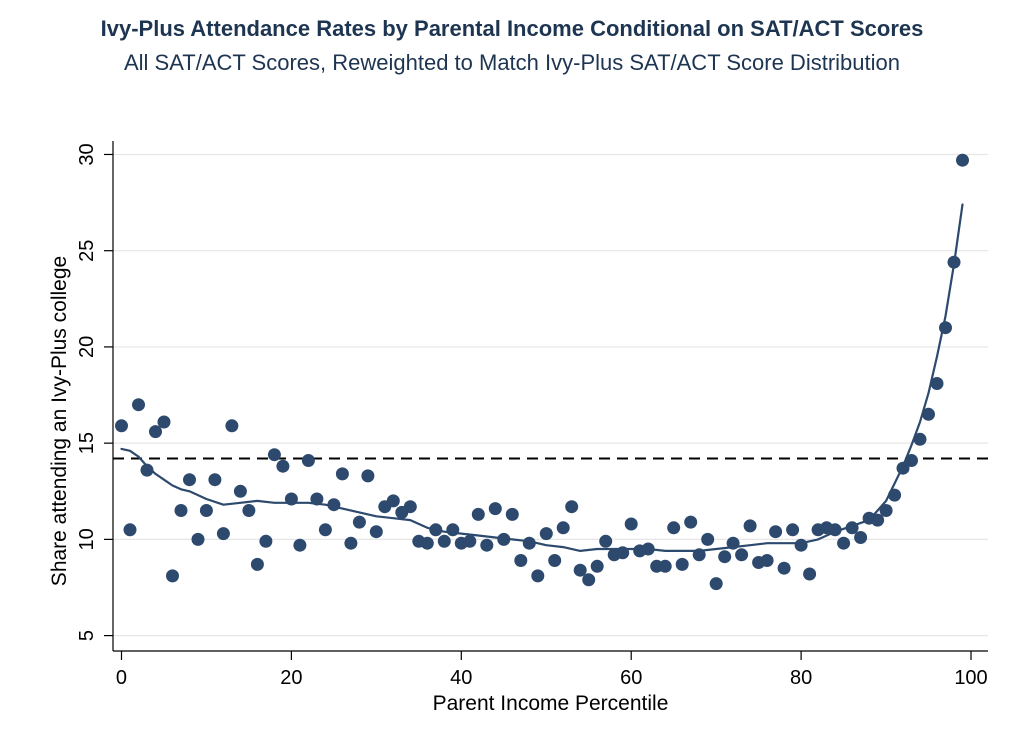 This screenshot has width=1024, height=729. What do you see at coordinates (551, 703) in the screenshot?
I see `x-axis-title: Parent Income Percentile` at bounding box center [551, 703].